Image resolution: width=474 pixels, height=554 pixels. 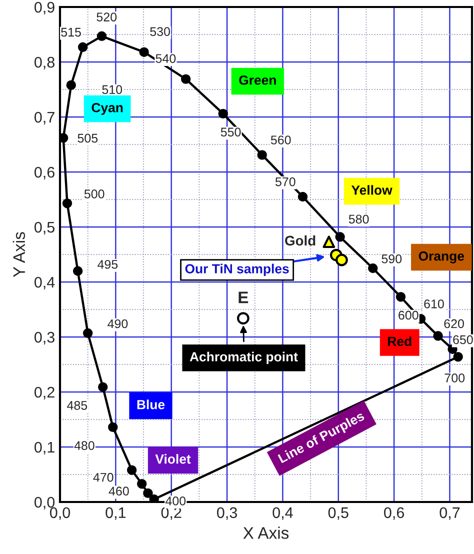 I want to click on y-tick-label: 0,8, so click(x=44, y=63).